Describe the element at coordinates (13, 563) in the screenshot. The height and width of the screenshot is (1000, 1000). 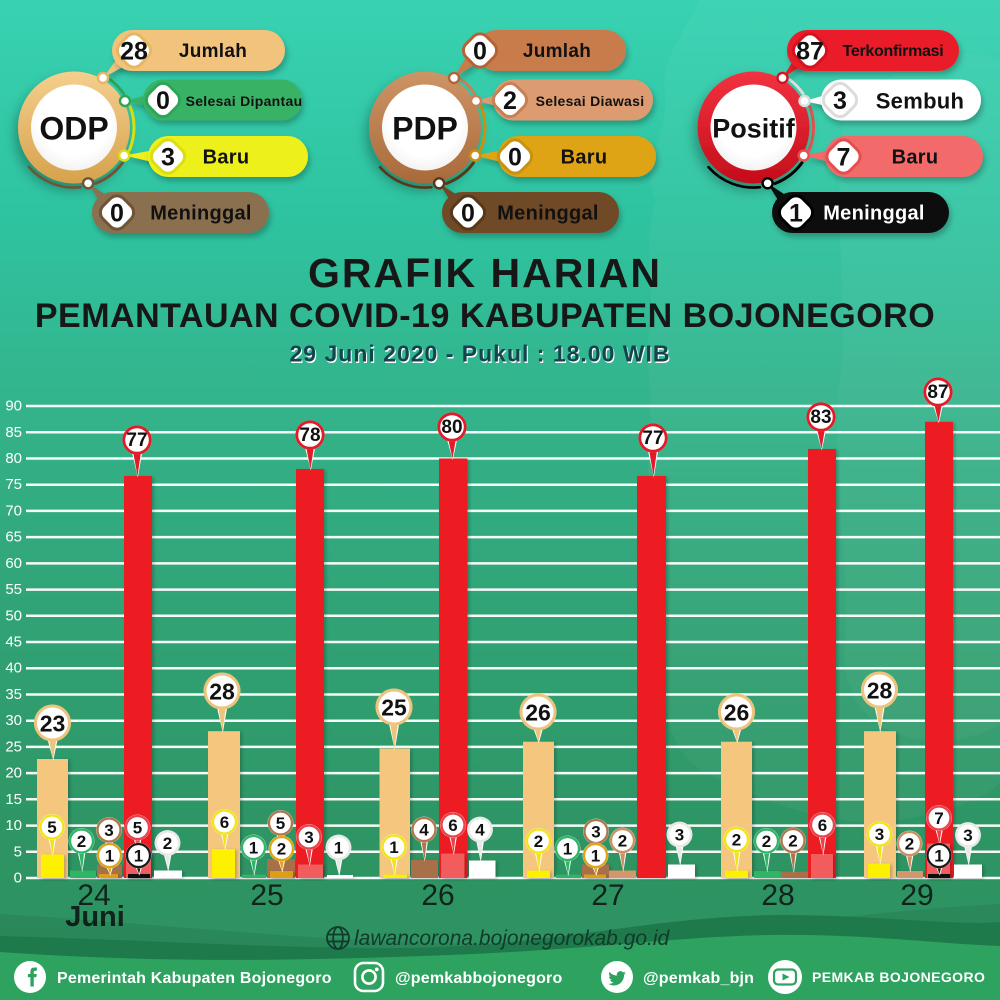
I see `svg-text: 60` at that location.